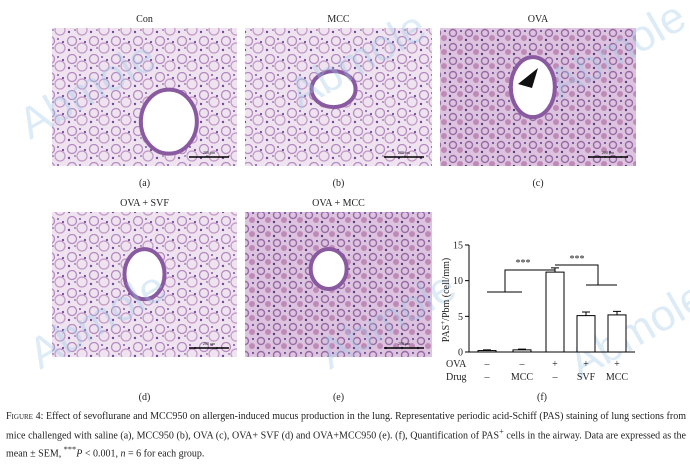  I want to click on histology-image, so click(144, 97).